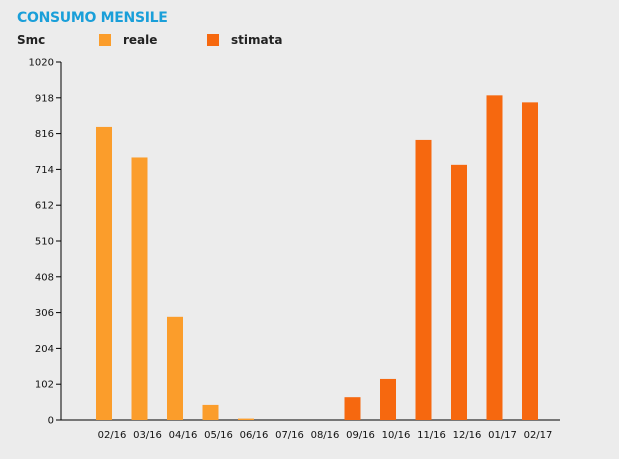 Image resolution: width=619 pixels, height=459 pixels. Describe the element at coordinates (360, 435) in the screenshot. I see `x-tick-label: 09/16` at that location.